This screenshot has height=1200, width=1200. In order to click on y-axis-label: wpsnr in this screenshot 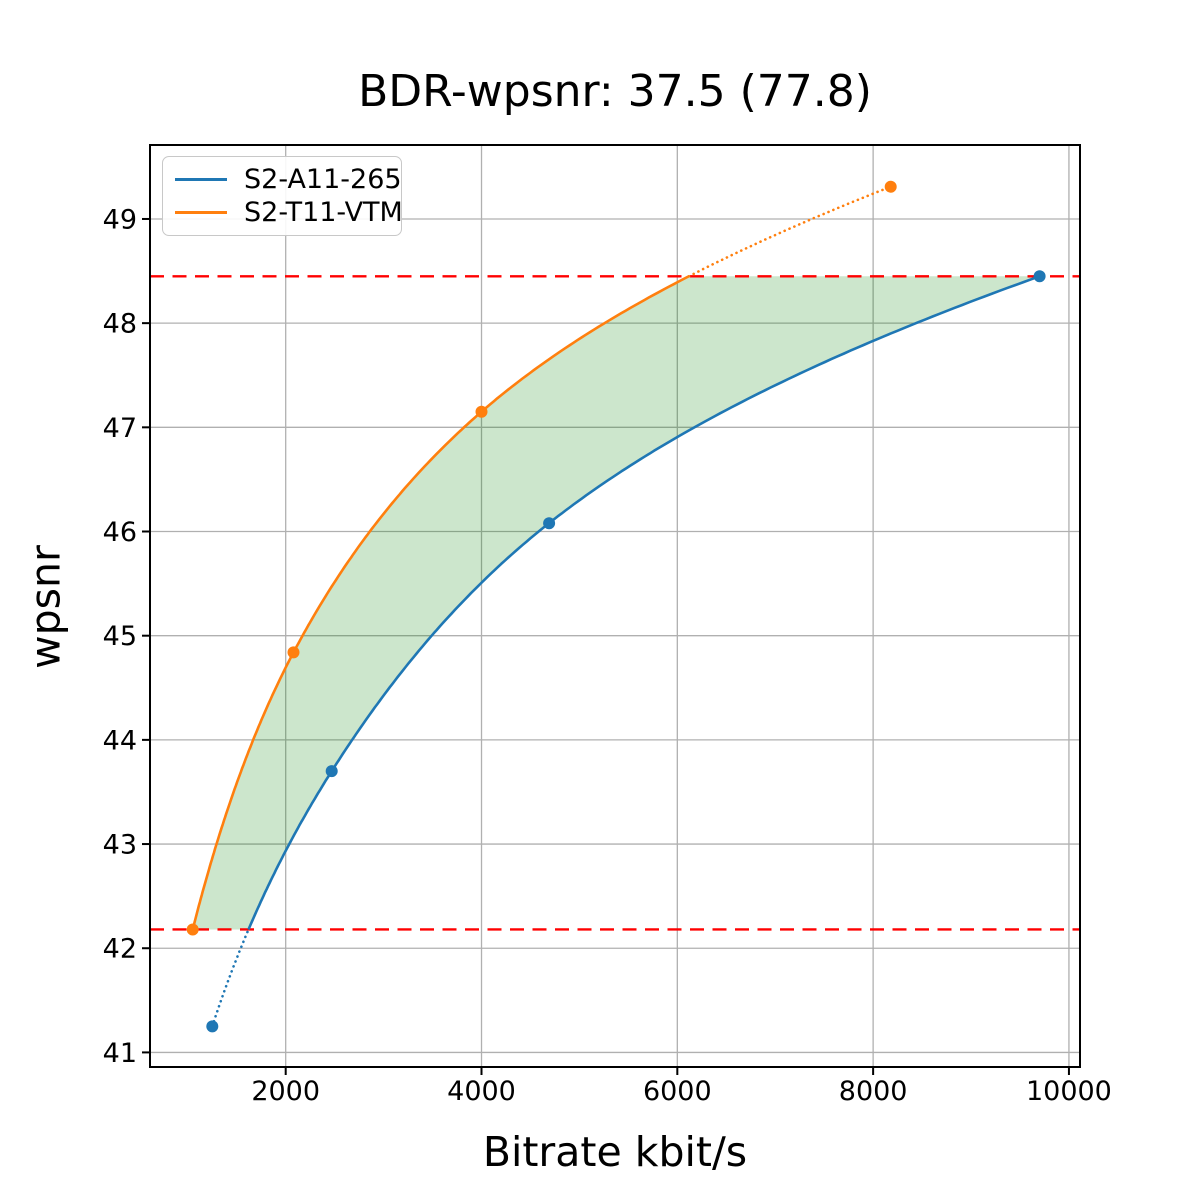, I will do `click(45, 607)`.